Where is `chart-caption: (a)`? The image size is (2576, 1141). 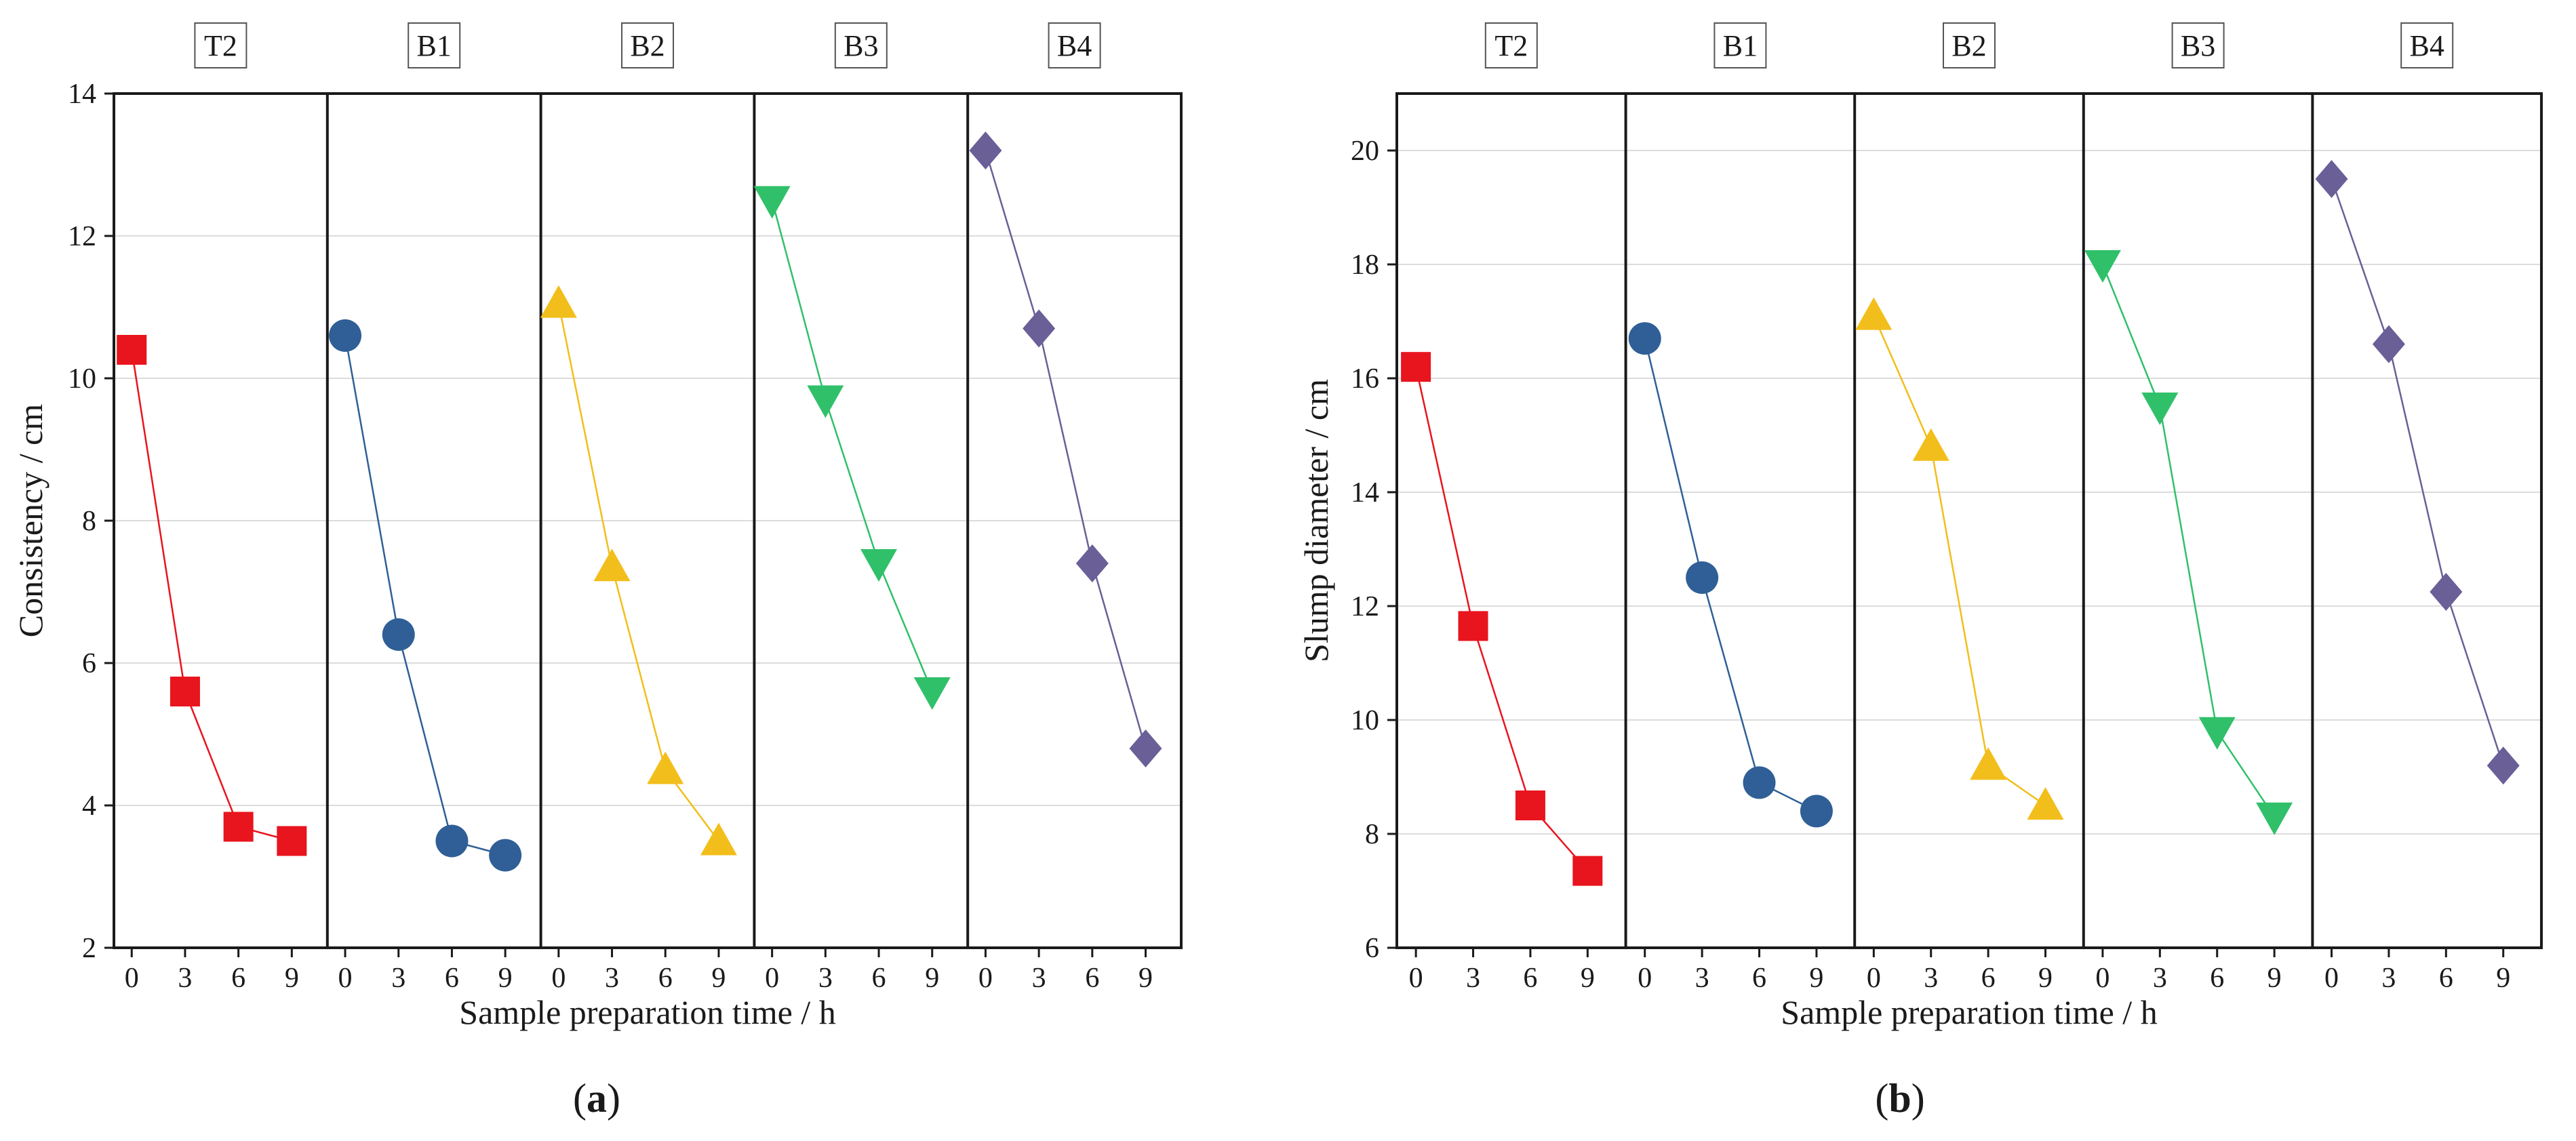 chart-caption: (a) is located at coordinates (597, 1098).